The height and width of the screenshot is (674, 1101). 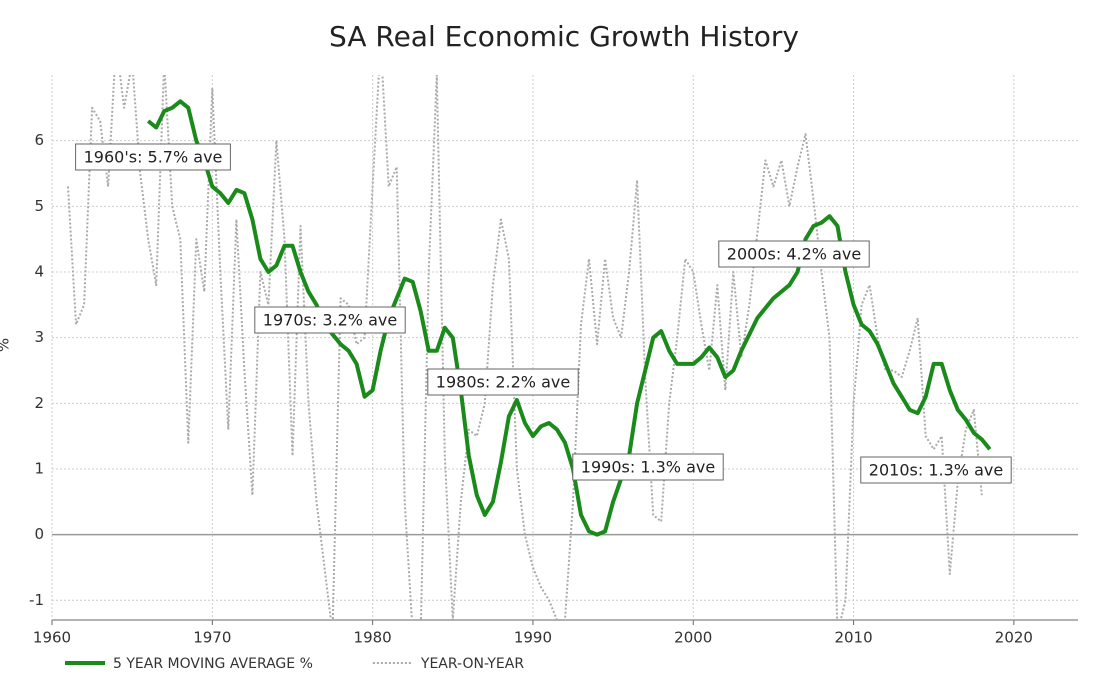 I want to click on y-tick-label: 4, so click(x=39, y=271).